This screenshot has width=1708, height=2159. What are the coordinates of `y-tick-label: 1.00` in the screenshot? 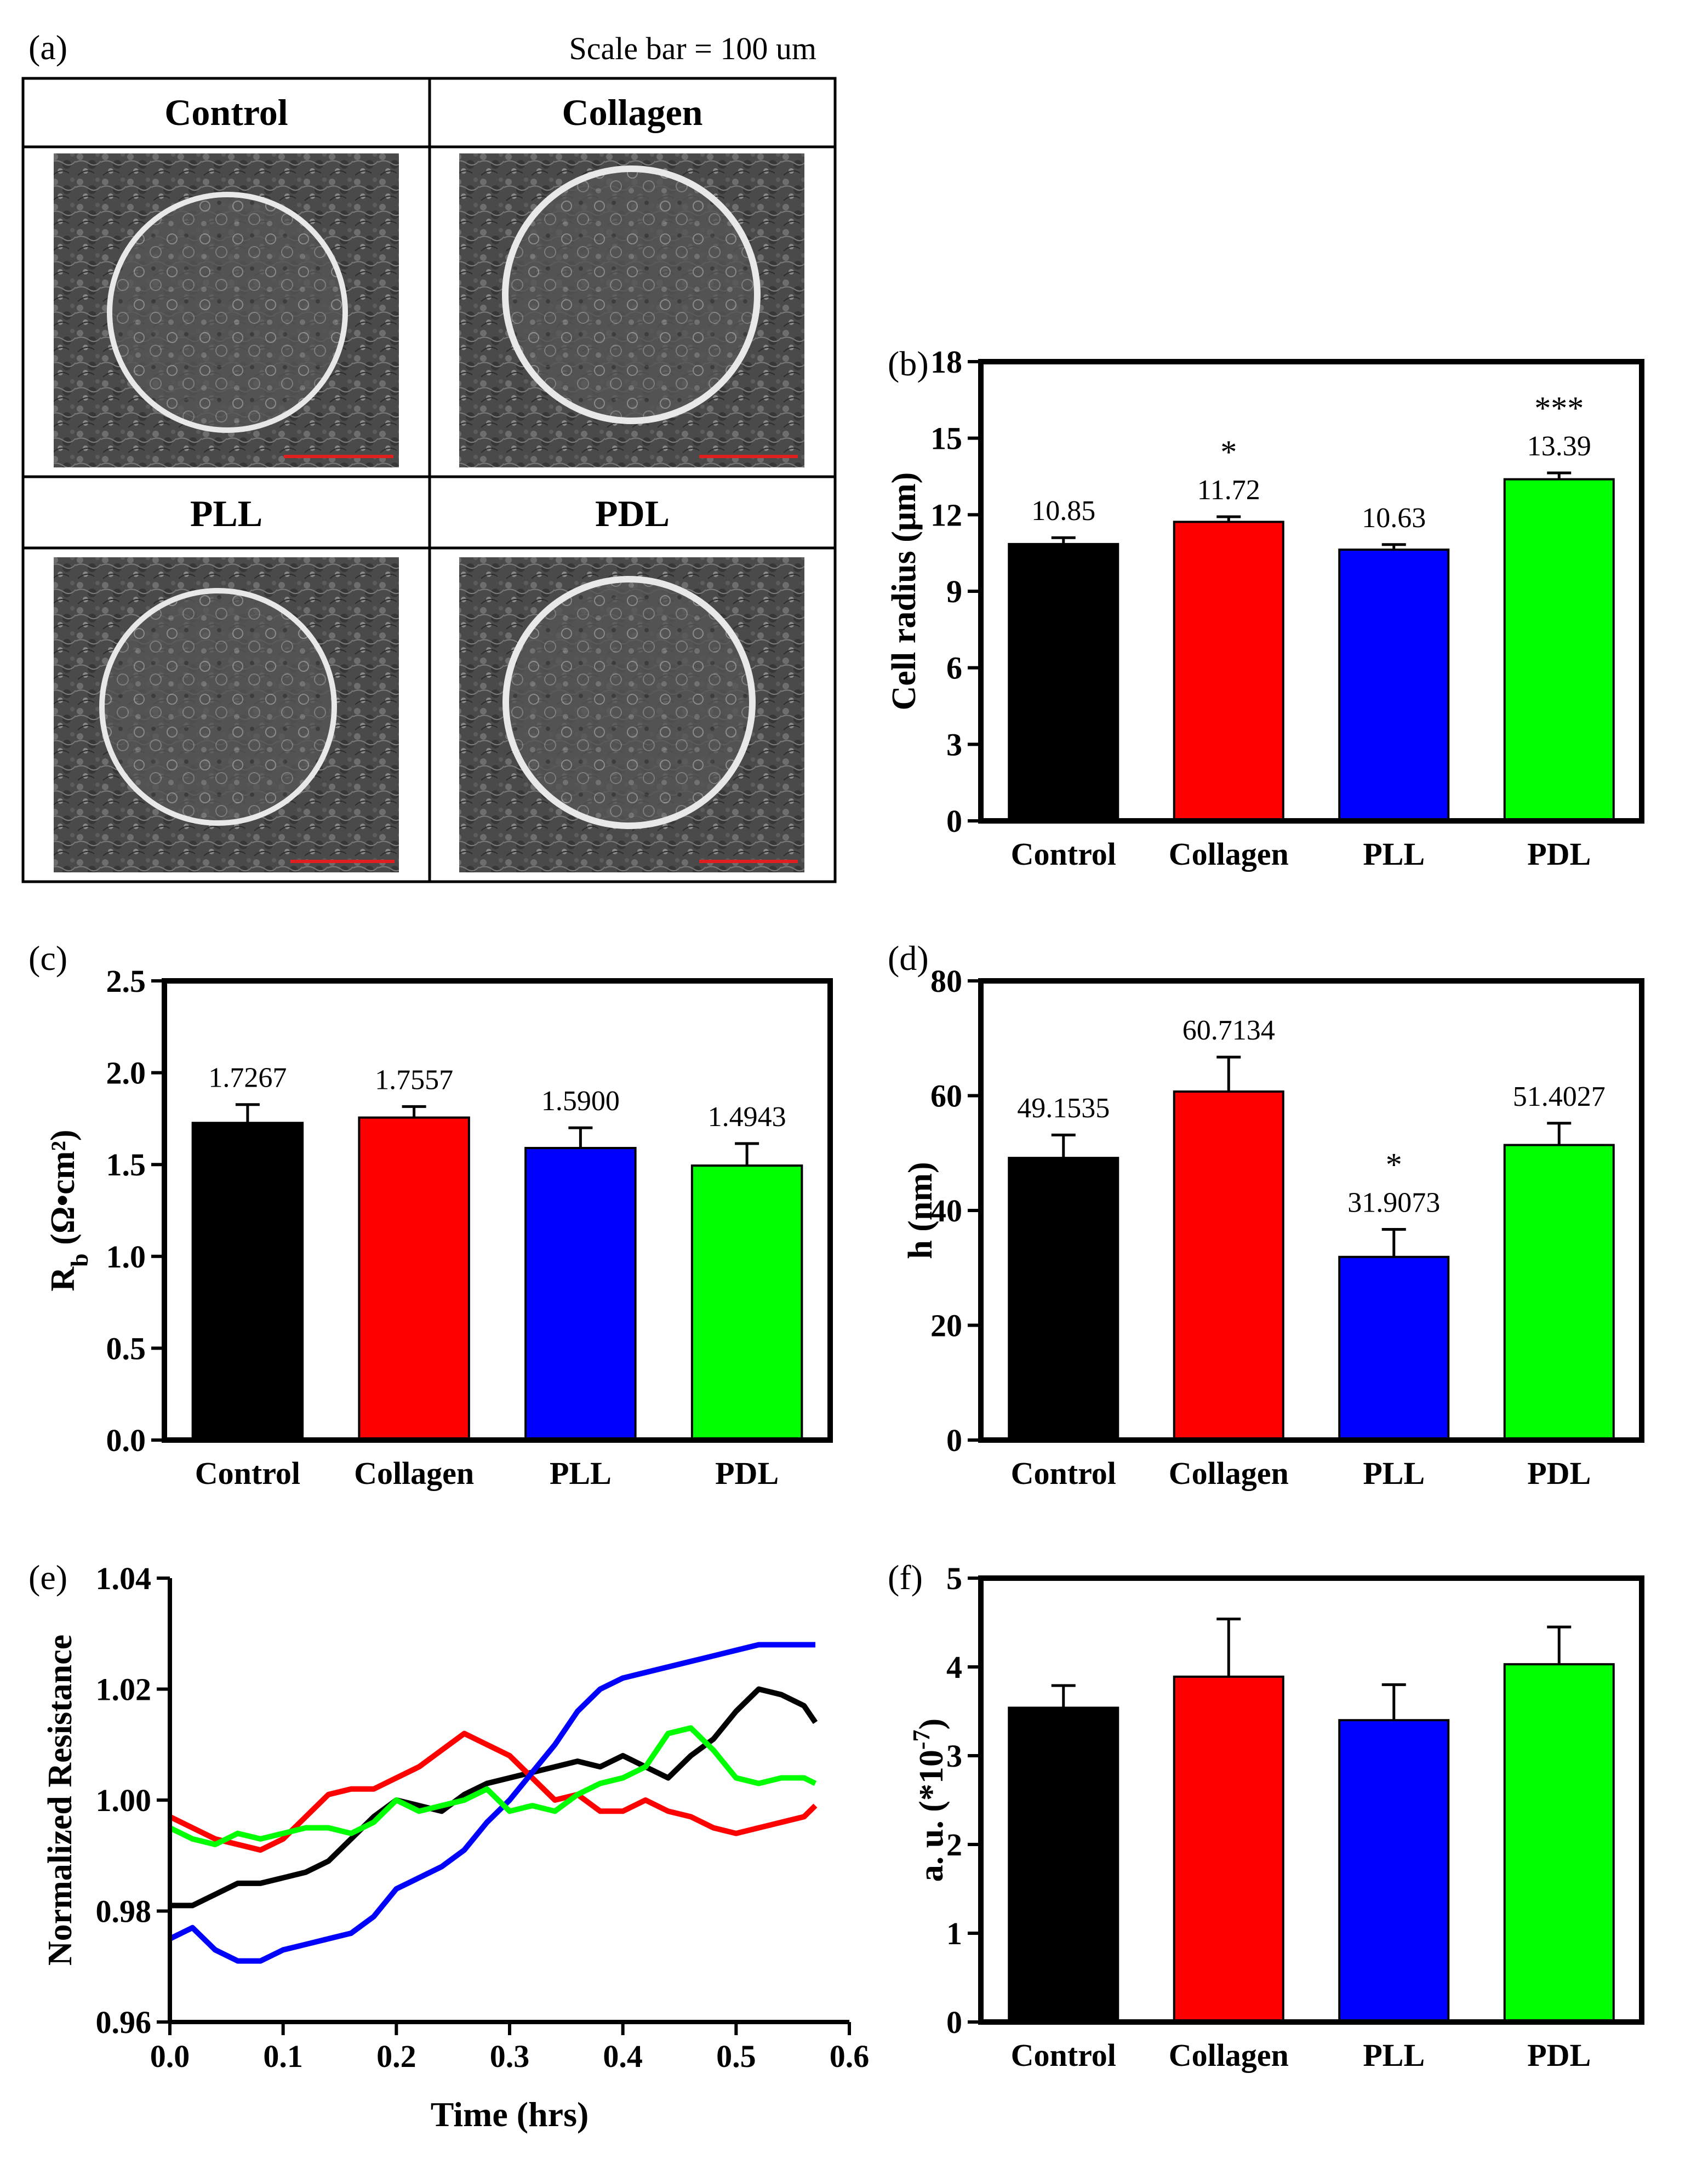 It's located at (124, 1800).